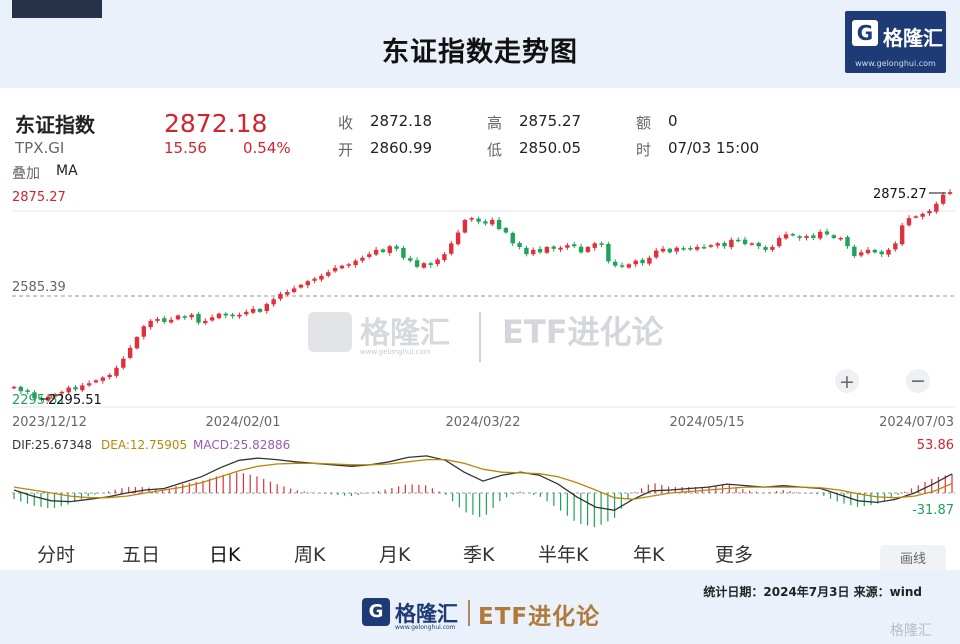 The image size is (960, 644). I want to click on dea-line, so click(483, 479).